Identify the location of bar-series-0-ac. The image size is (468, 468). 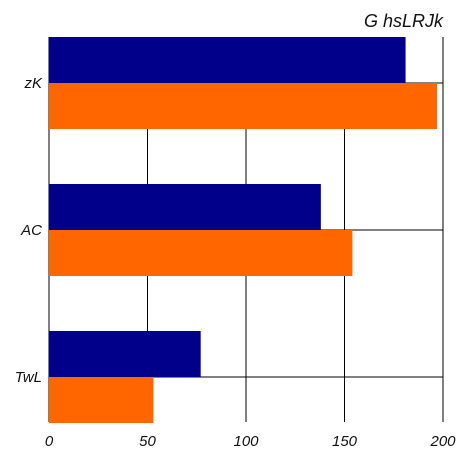
(185, 207).